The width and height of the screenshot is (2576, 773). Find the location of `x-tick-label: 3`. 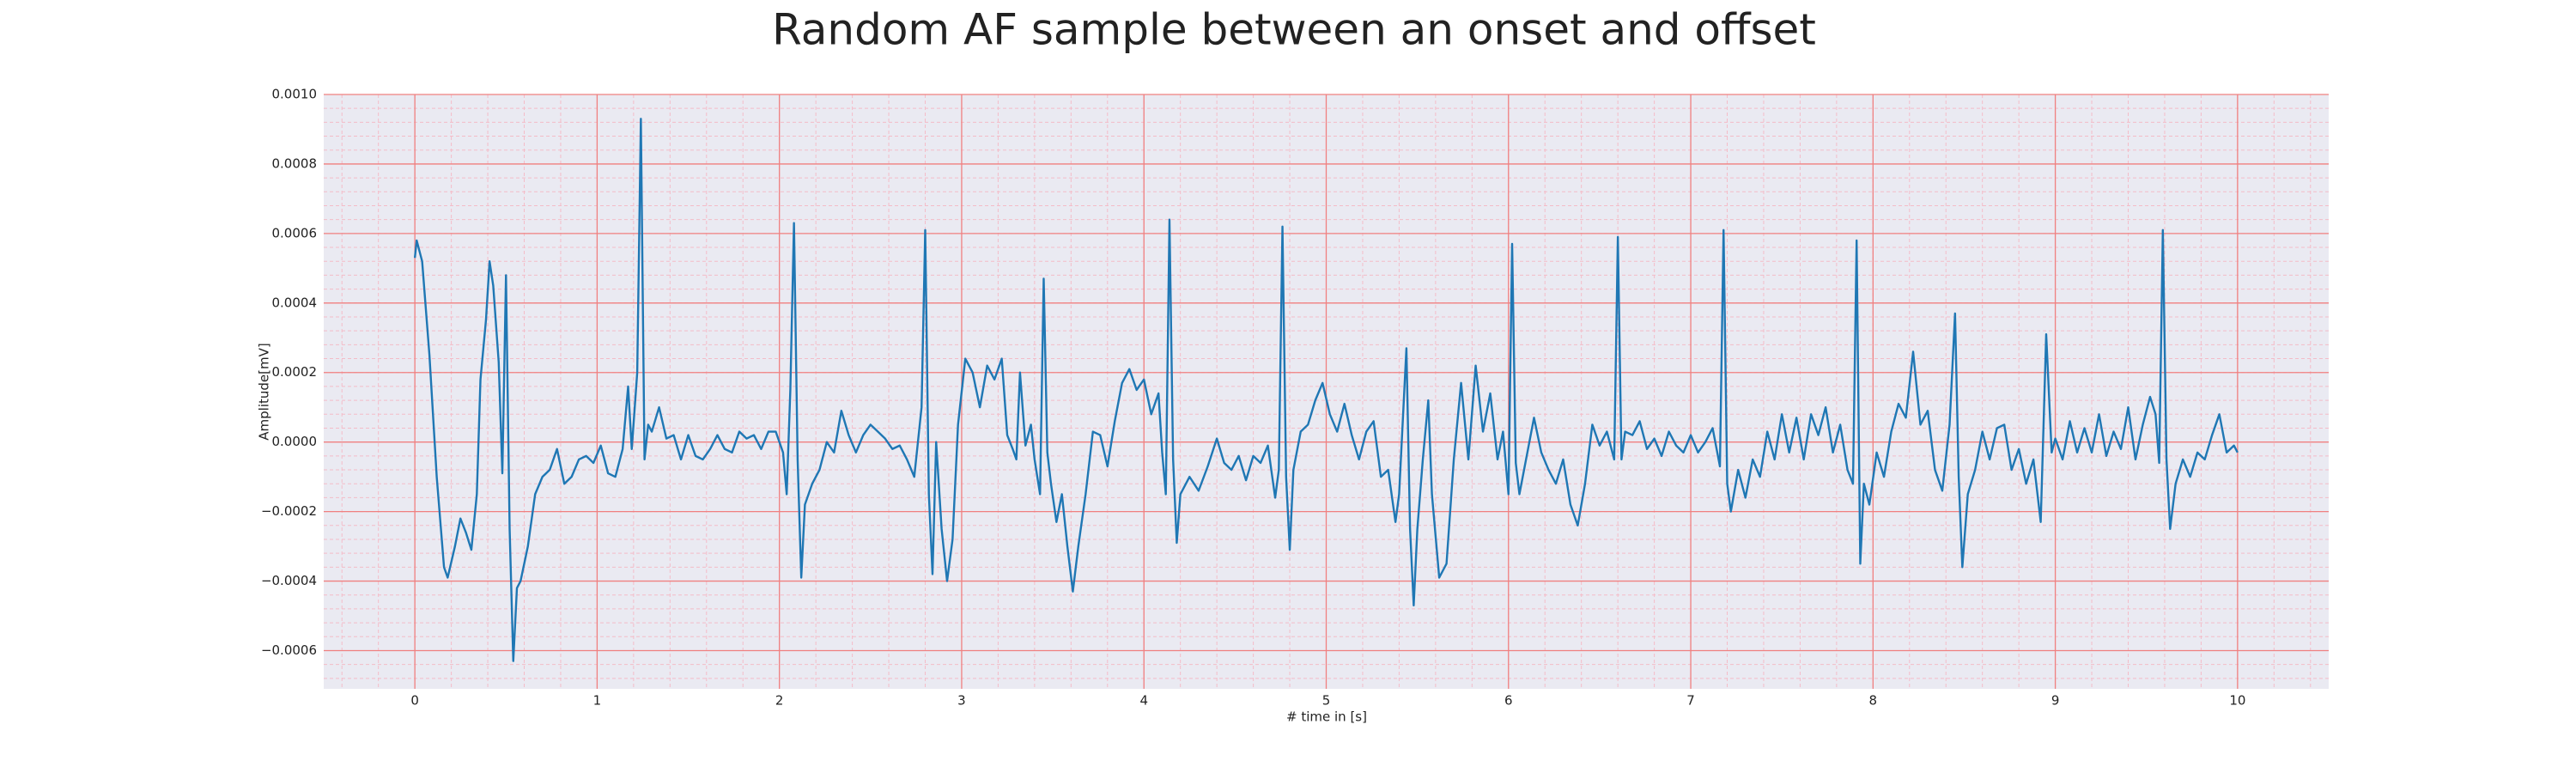

x-tick-label: 3 is located at coordinates (962, 701).